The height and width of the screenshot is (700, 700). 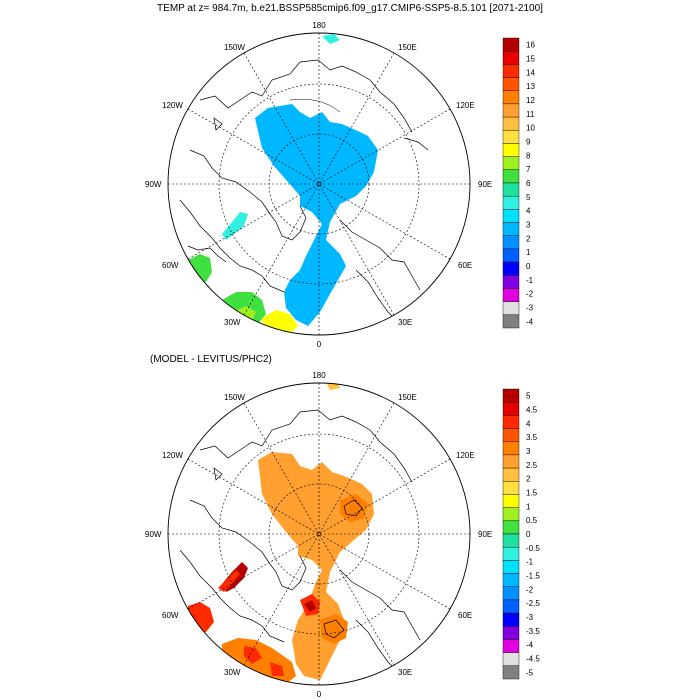 I want to click on bottom-coastlines, so click(x=300, y=541).